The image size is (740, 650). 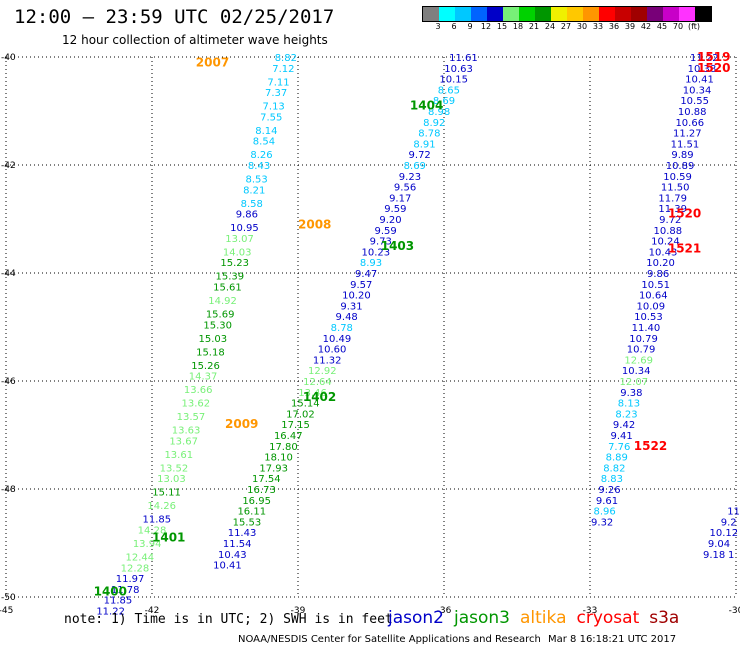 What do you see at coordinates (242, 533) in the screenshot?
I see `swh-data-label: 11.43` at bounding box center [242, 533].